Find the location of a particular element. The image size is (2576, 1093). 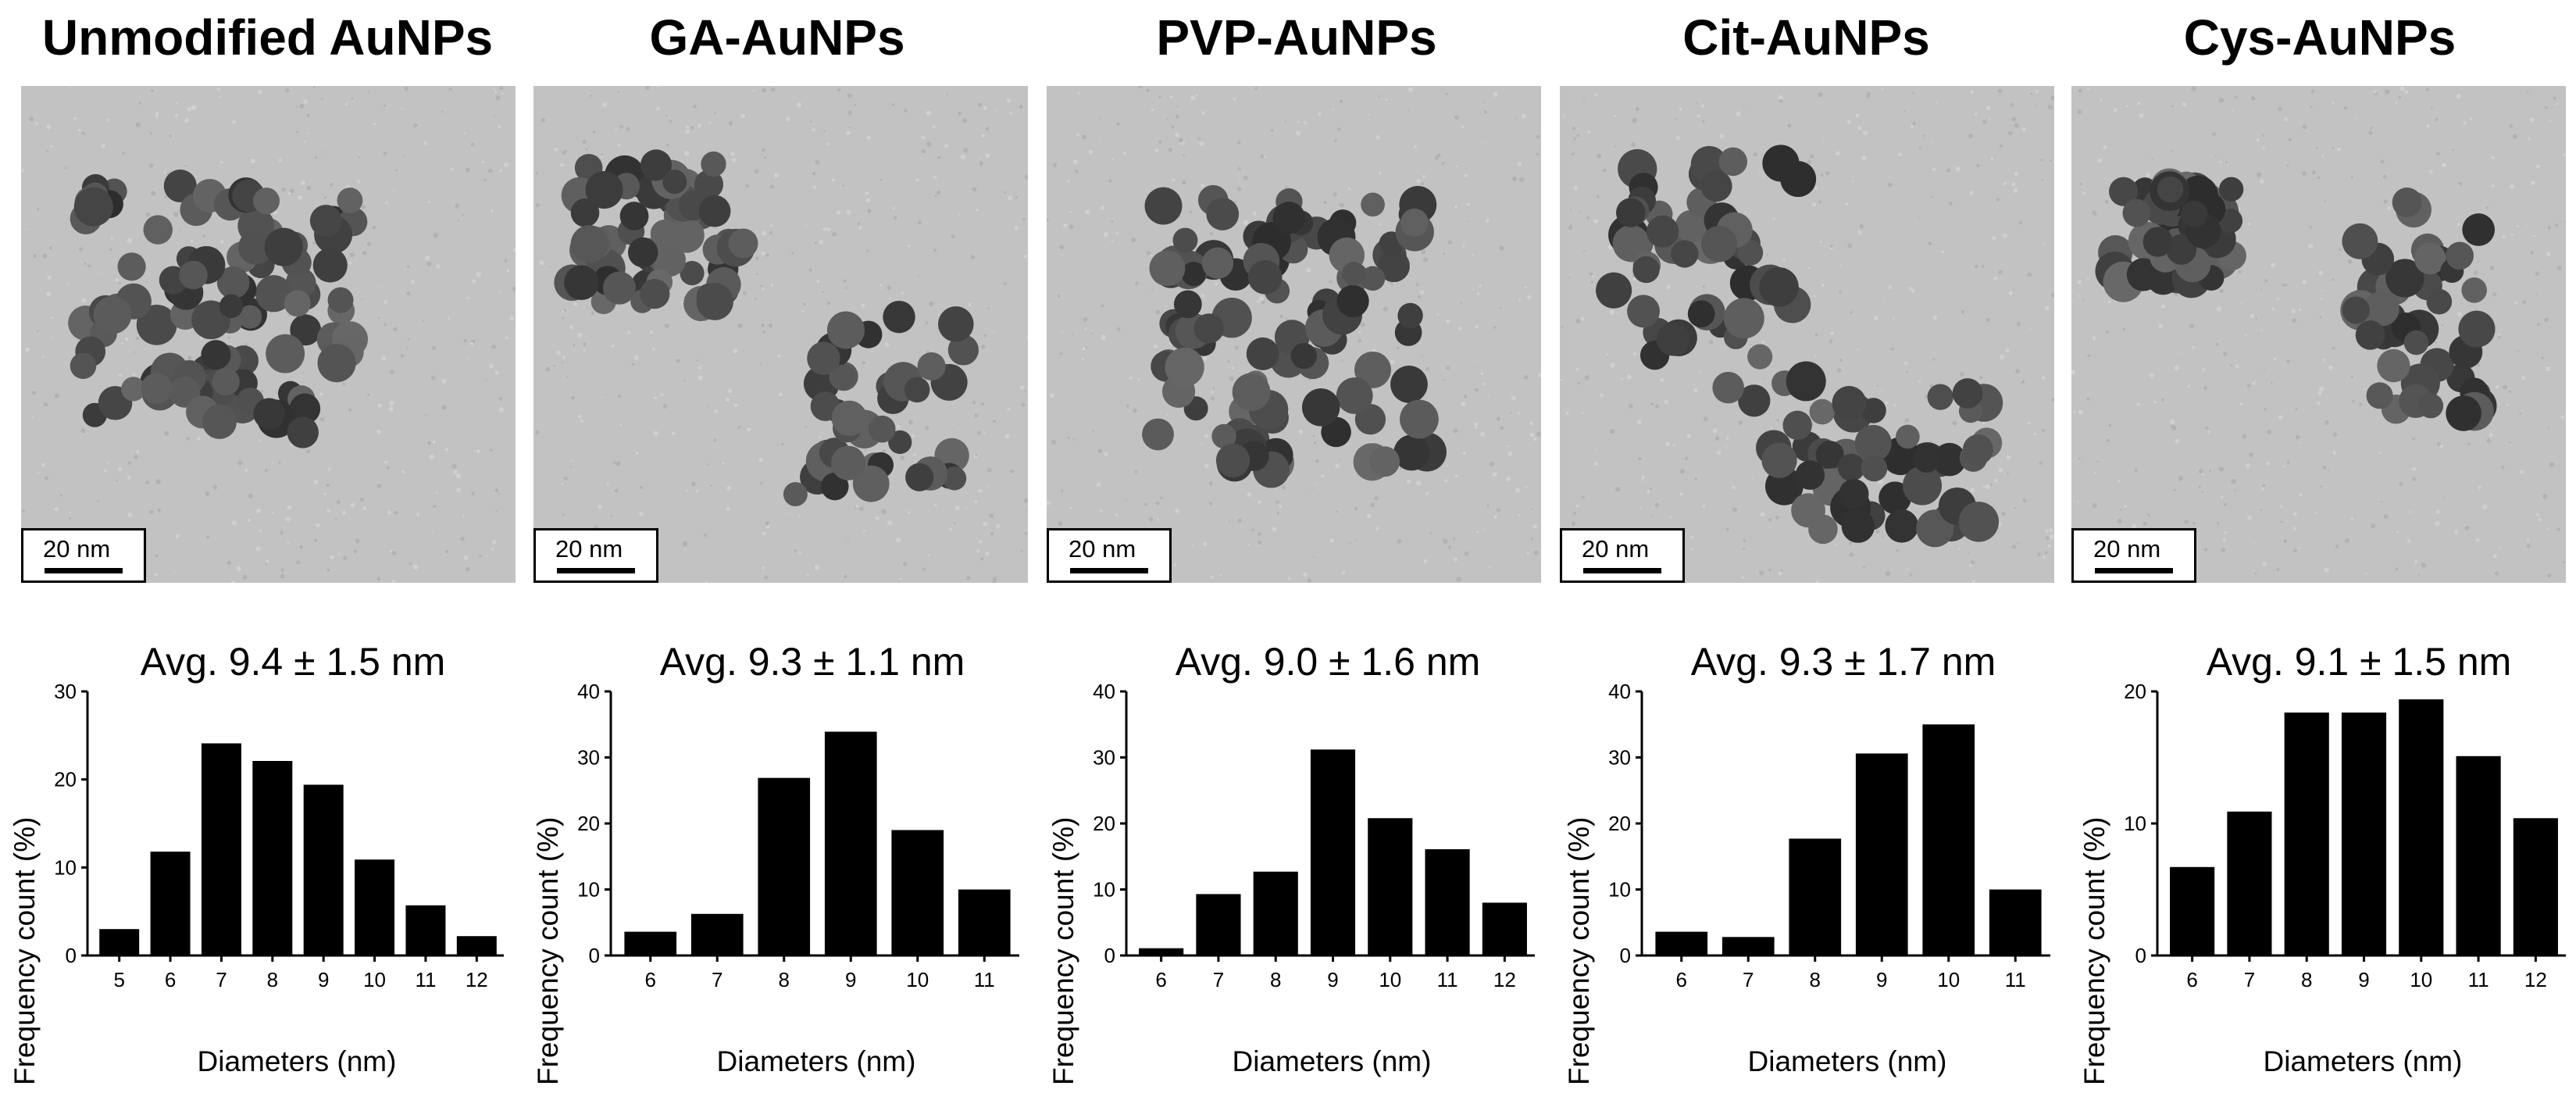

bar is located at coordinates (1218, 925).